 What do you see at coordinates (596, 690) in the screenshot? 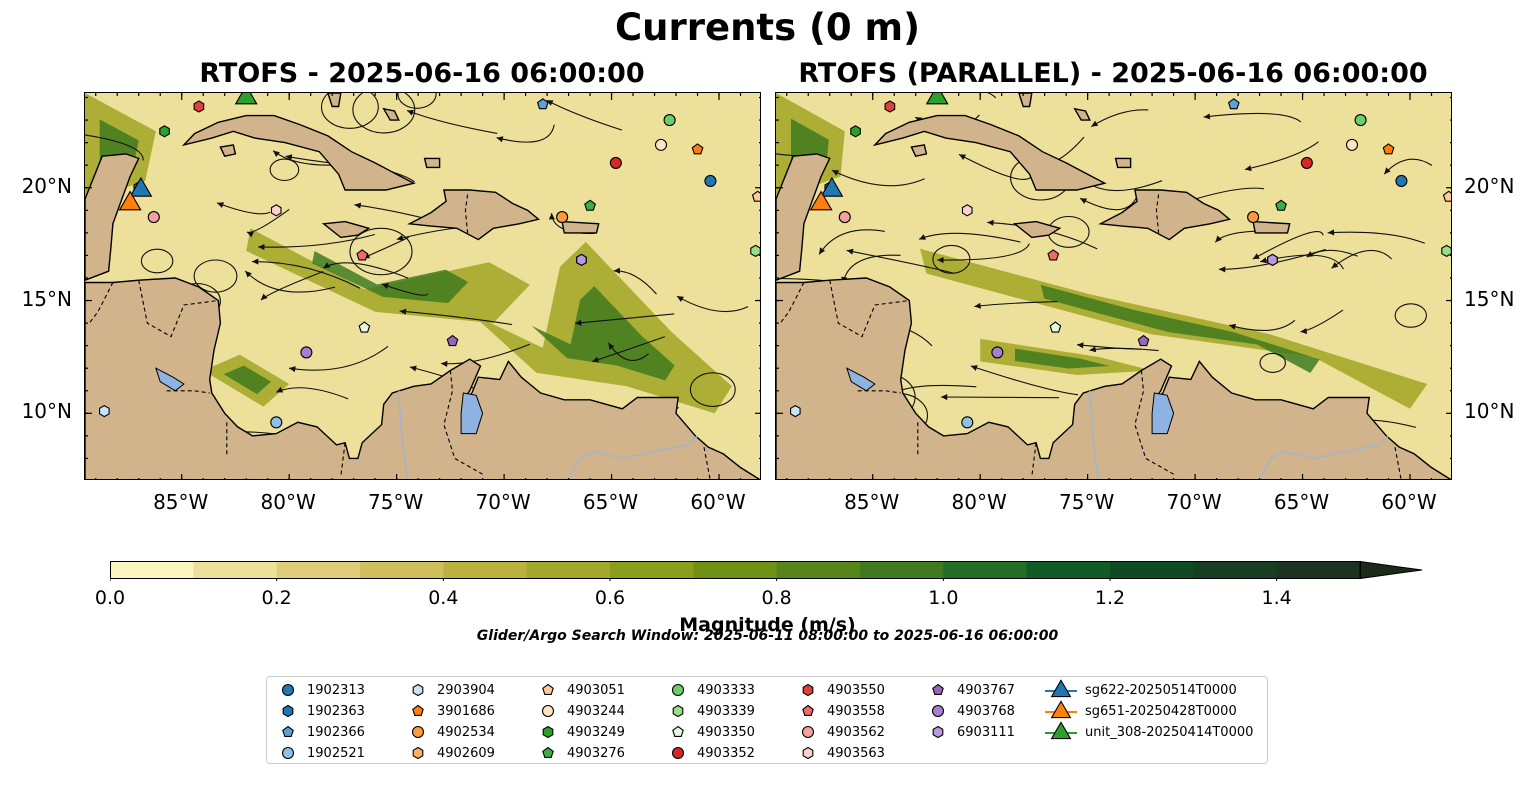
I see `legend-label: 4903051` at bounding box center [596, 690].